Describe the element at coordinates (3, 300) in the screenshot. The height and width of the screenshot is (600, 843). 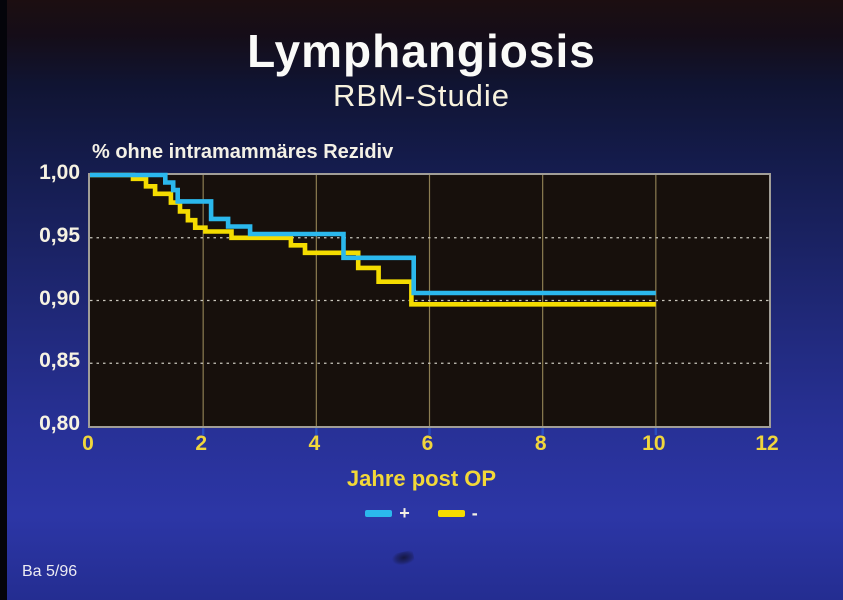
I see `left-black-edge` at that location.